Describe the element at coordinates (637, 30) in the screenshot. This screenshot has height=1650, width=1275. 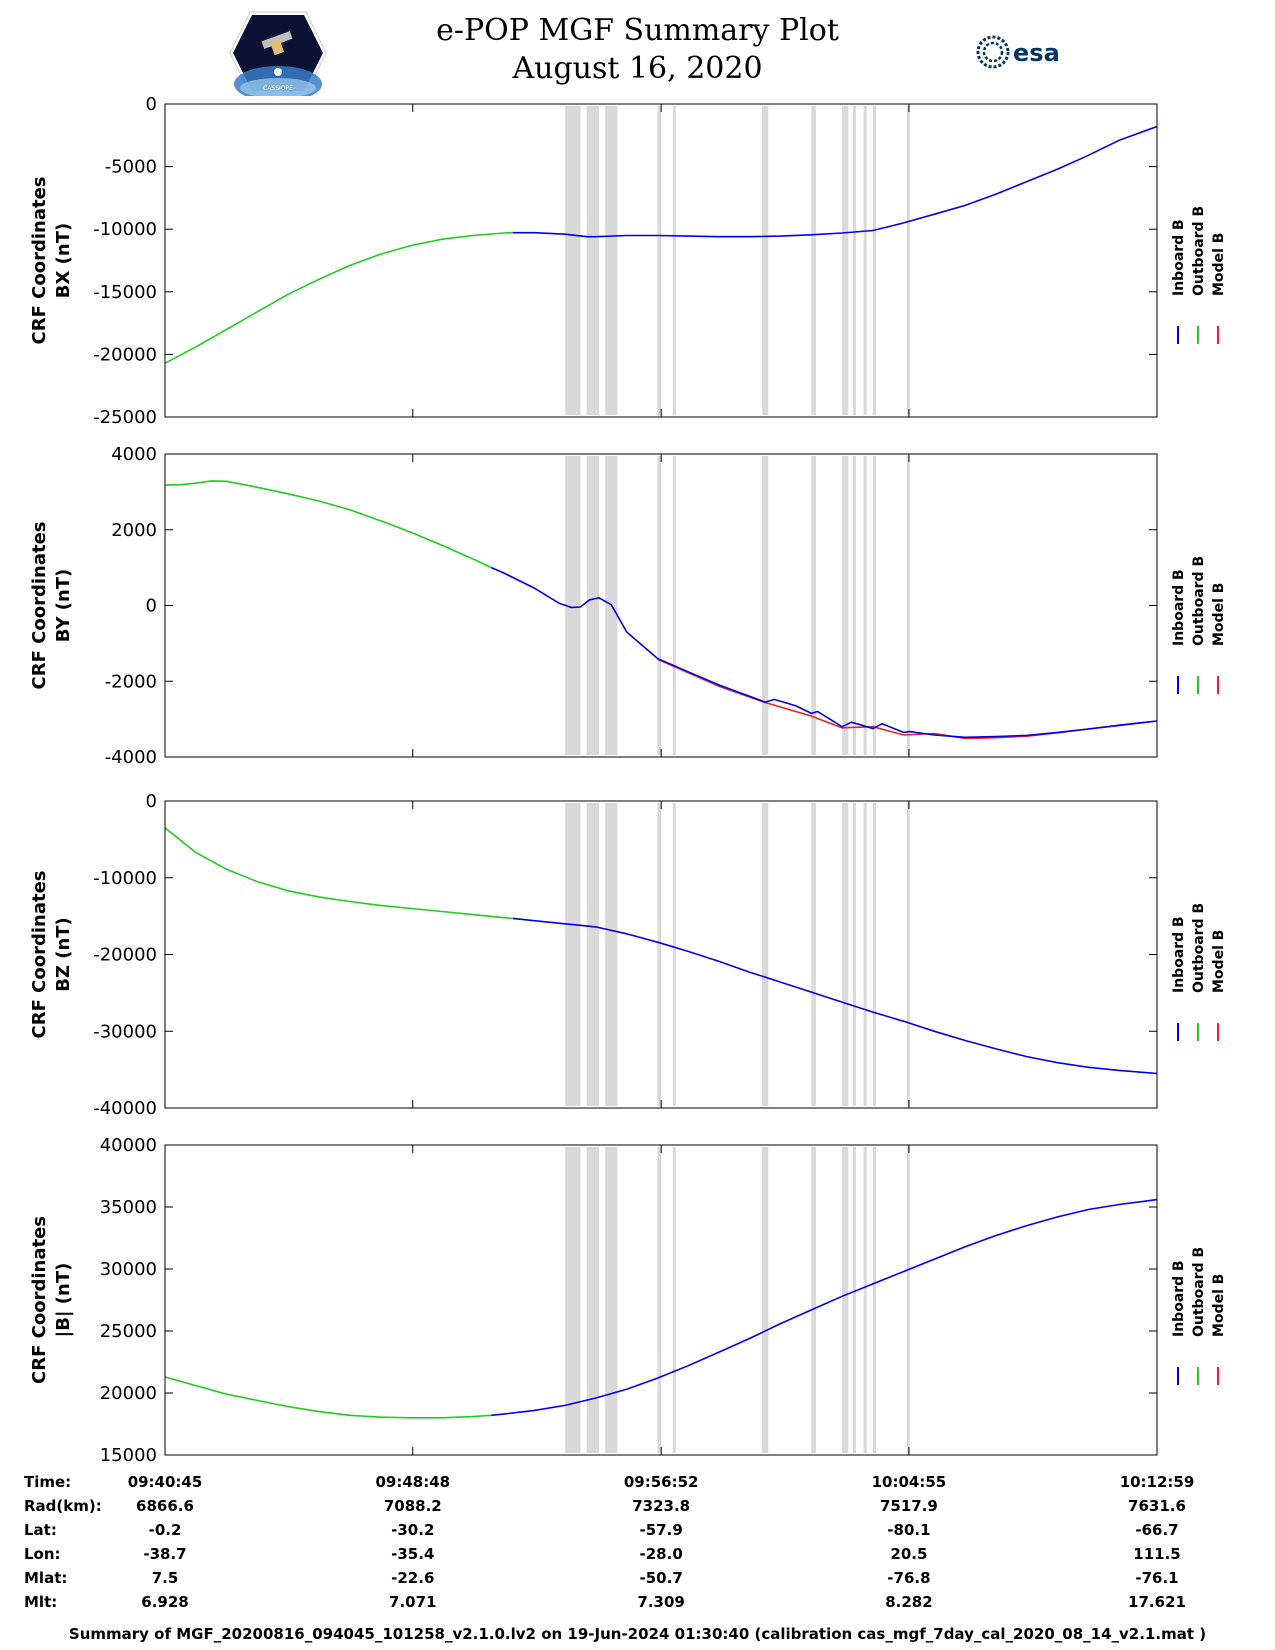
I see `title-line-1: e-POP MGF Summary Plot` at that location.